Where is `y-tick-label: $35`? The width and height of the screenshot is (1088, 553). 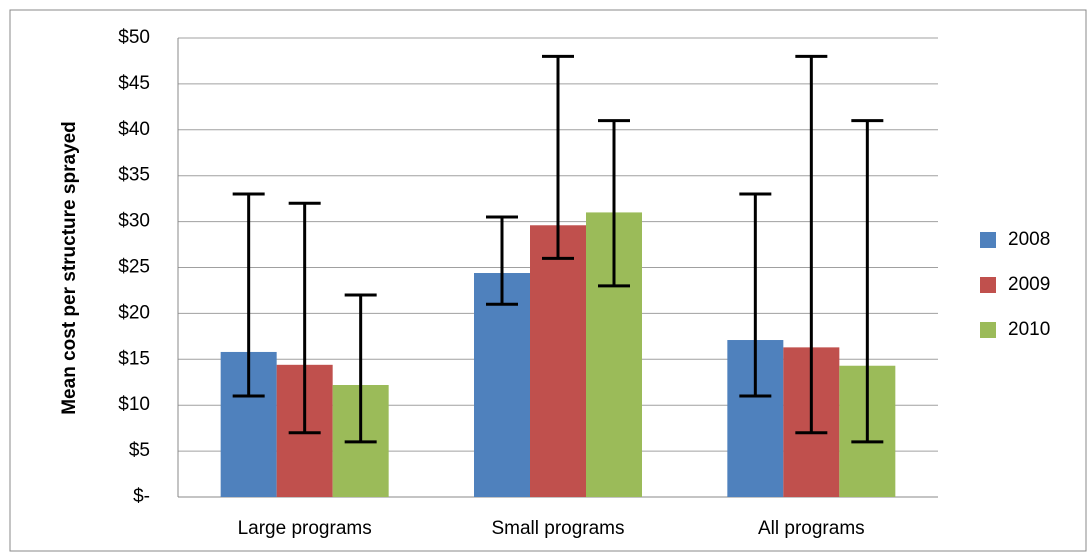 y-tick-label: $35 is located at coordinates (134, 175).